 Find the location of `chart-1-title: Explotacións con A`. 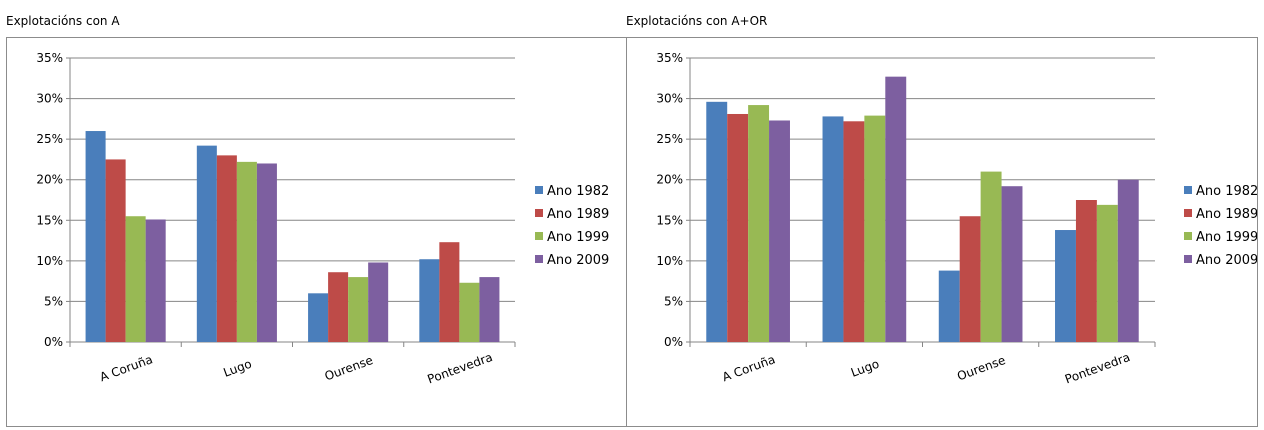

chart-1-title: Explotacións con A is located at coordinates (63, 21).